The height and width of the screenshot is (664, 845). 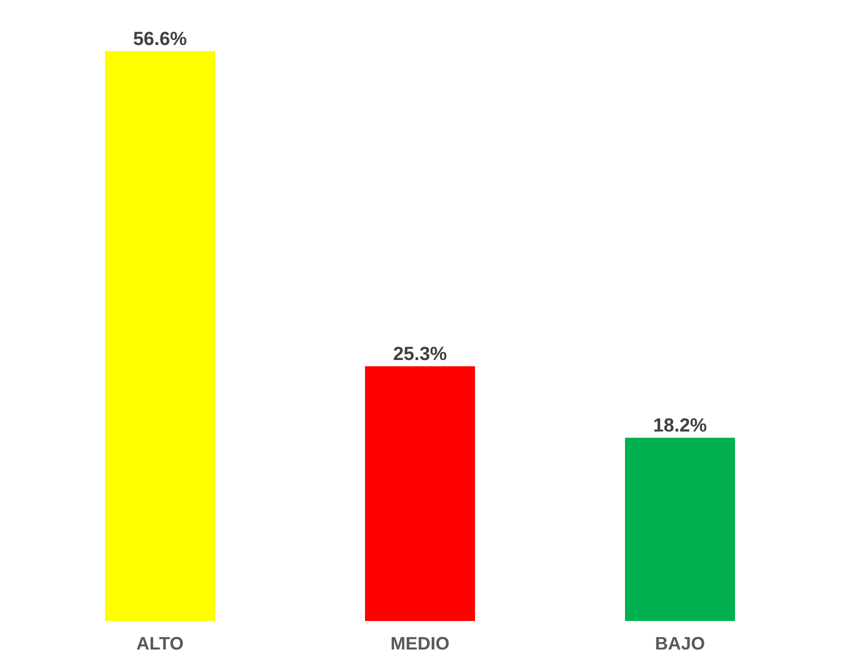 I want to click on x-tick-label: MEDIO, so click(x=420, y=644).